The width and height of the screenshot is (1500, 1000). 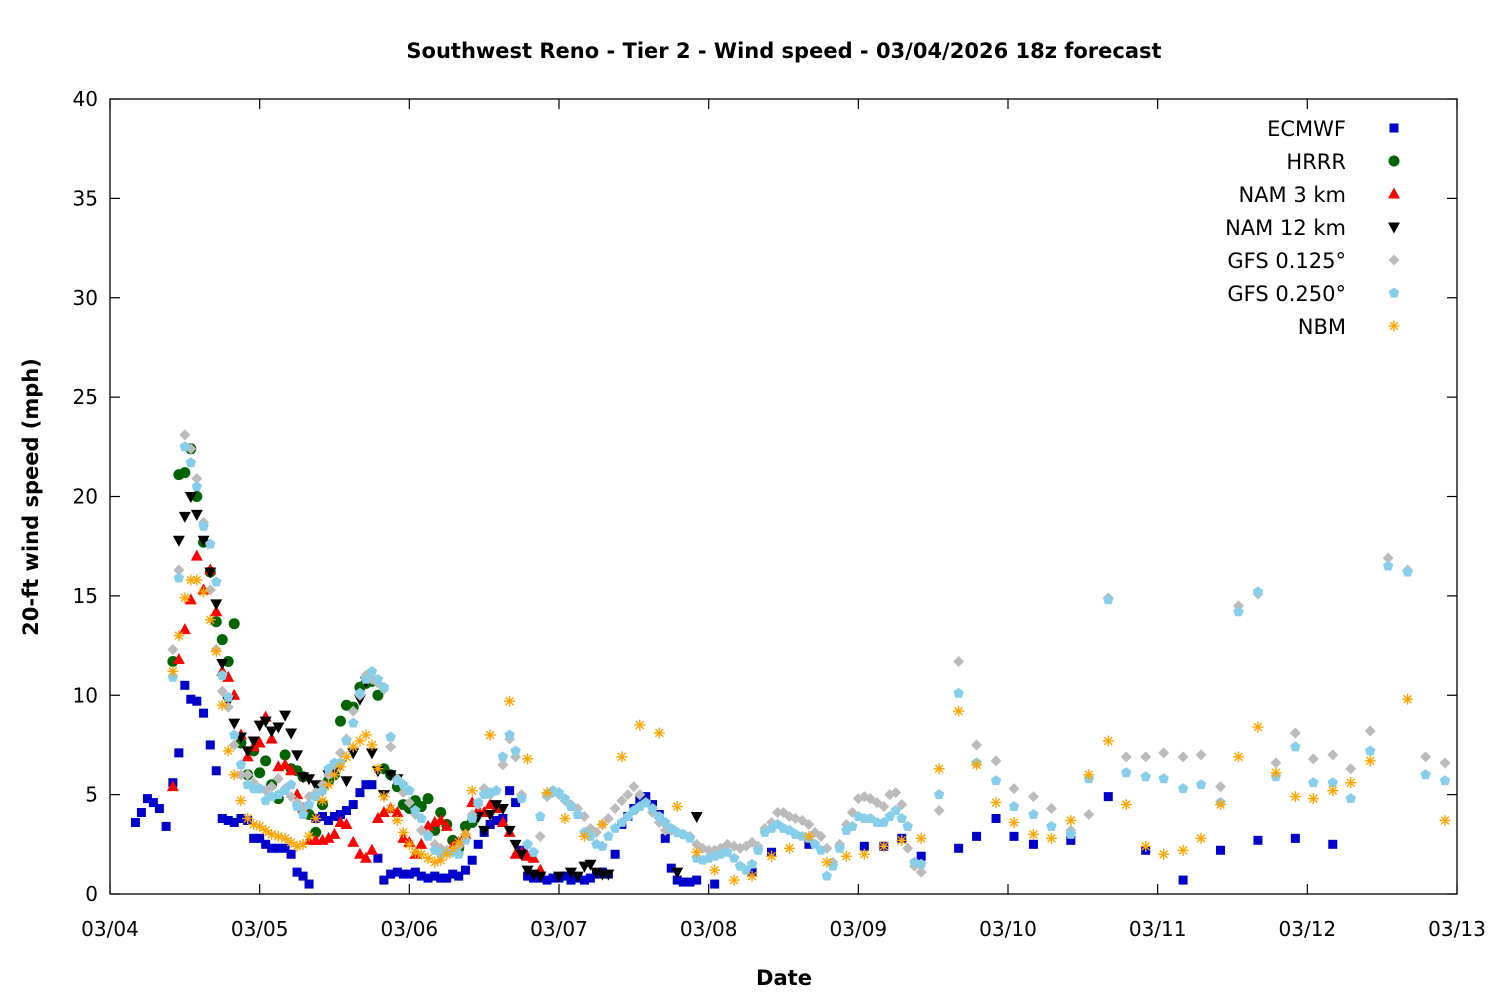 I want to click on legend-item-gfs-0-125: GFS 0.125°, so click(x=1313, y=261).